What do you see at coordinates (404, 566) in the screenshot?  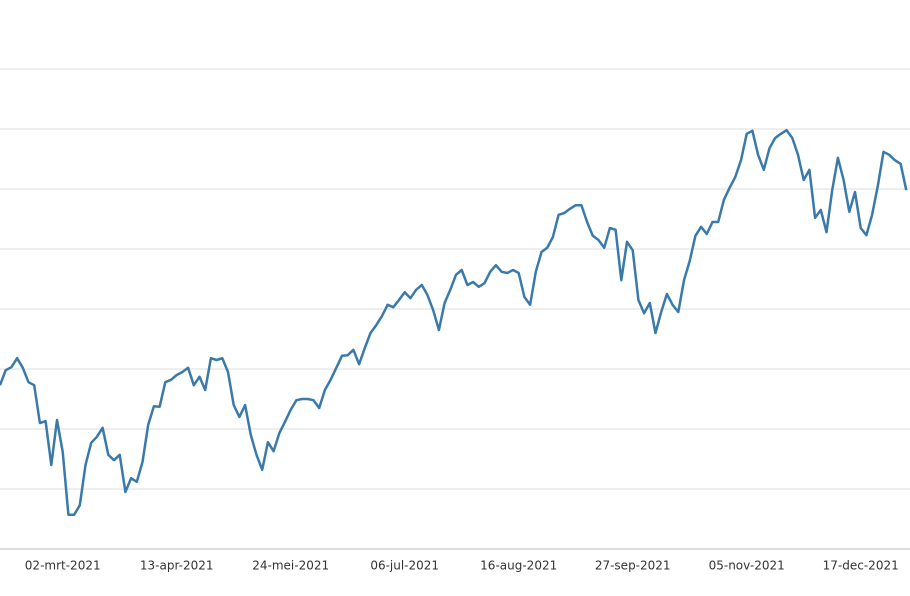 I see `x-tick-label: 06-jul-2021` at bounding box center [404, 566].